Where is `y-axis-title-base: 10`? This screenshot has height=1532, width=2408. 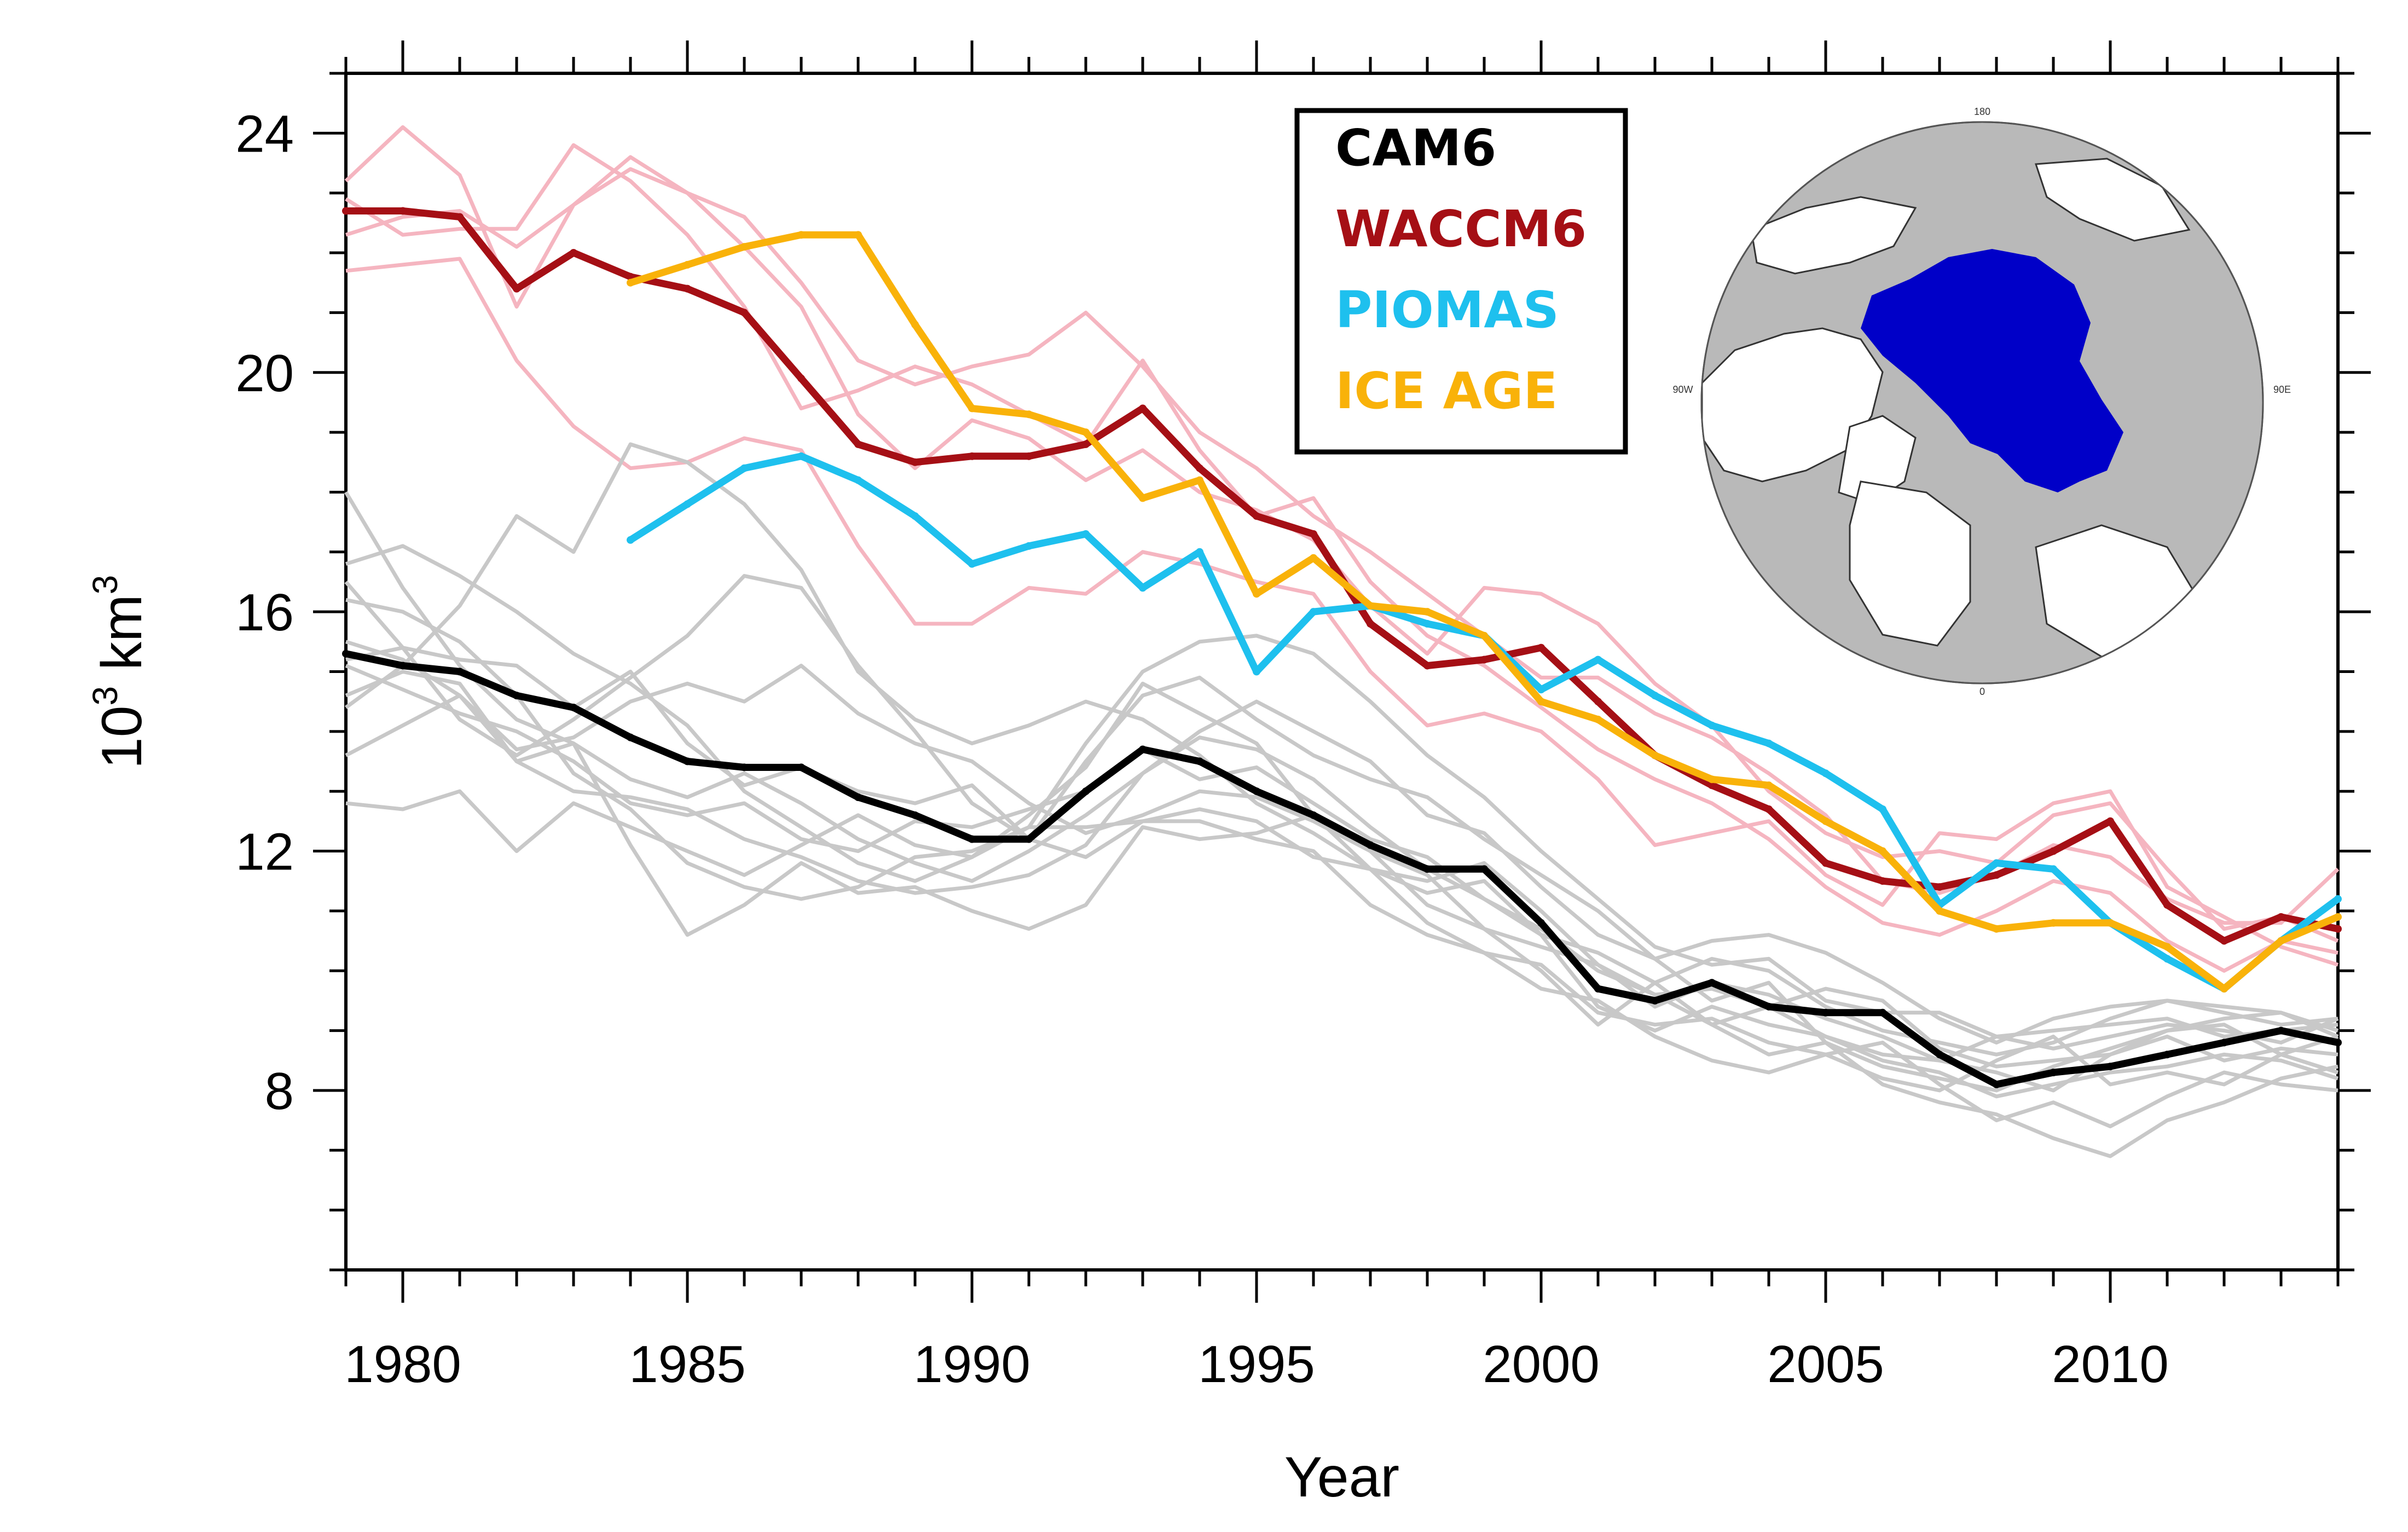
y-axis-title-base: 10 is located at coordinates (122, 738).